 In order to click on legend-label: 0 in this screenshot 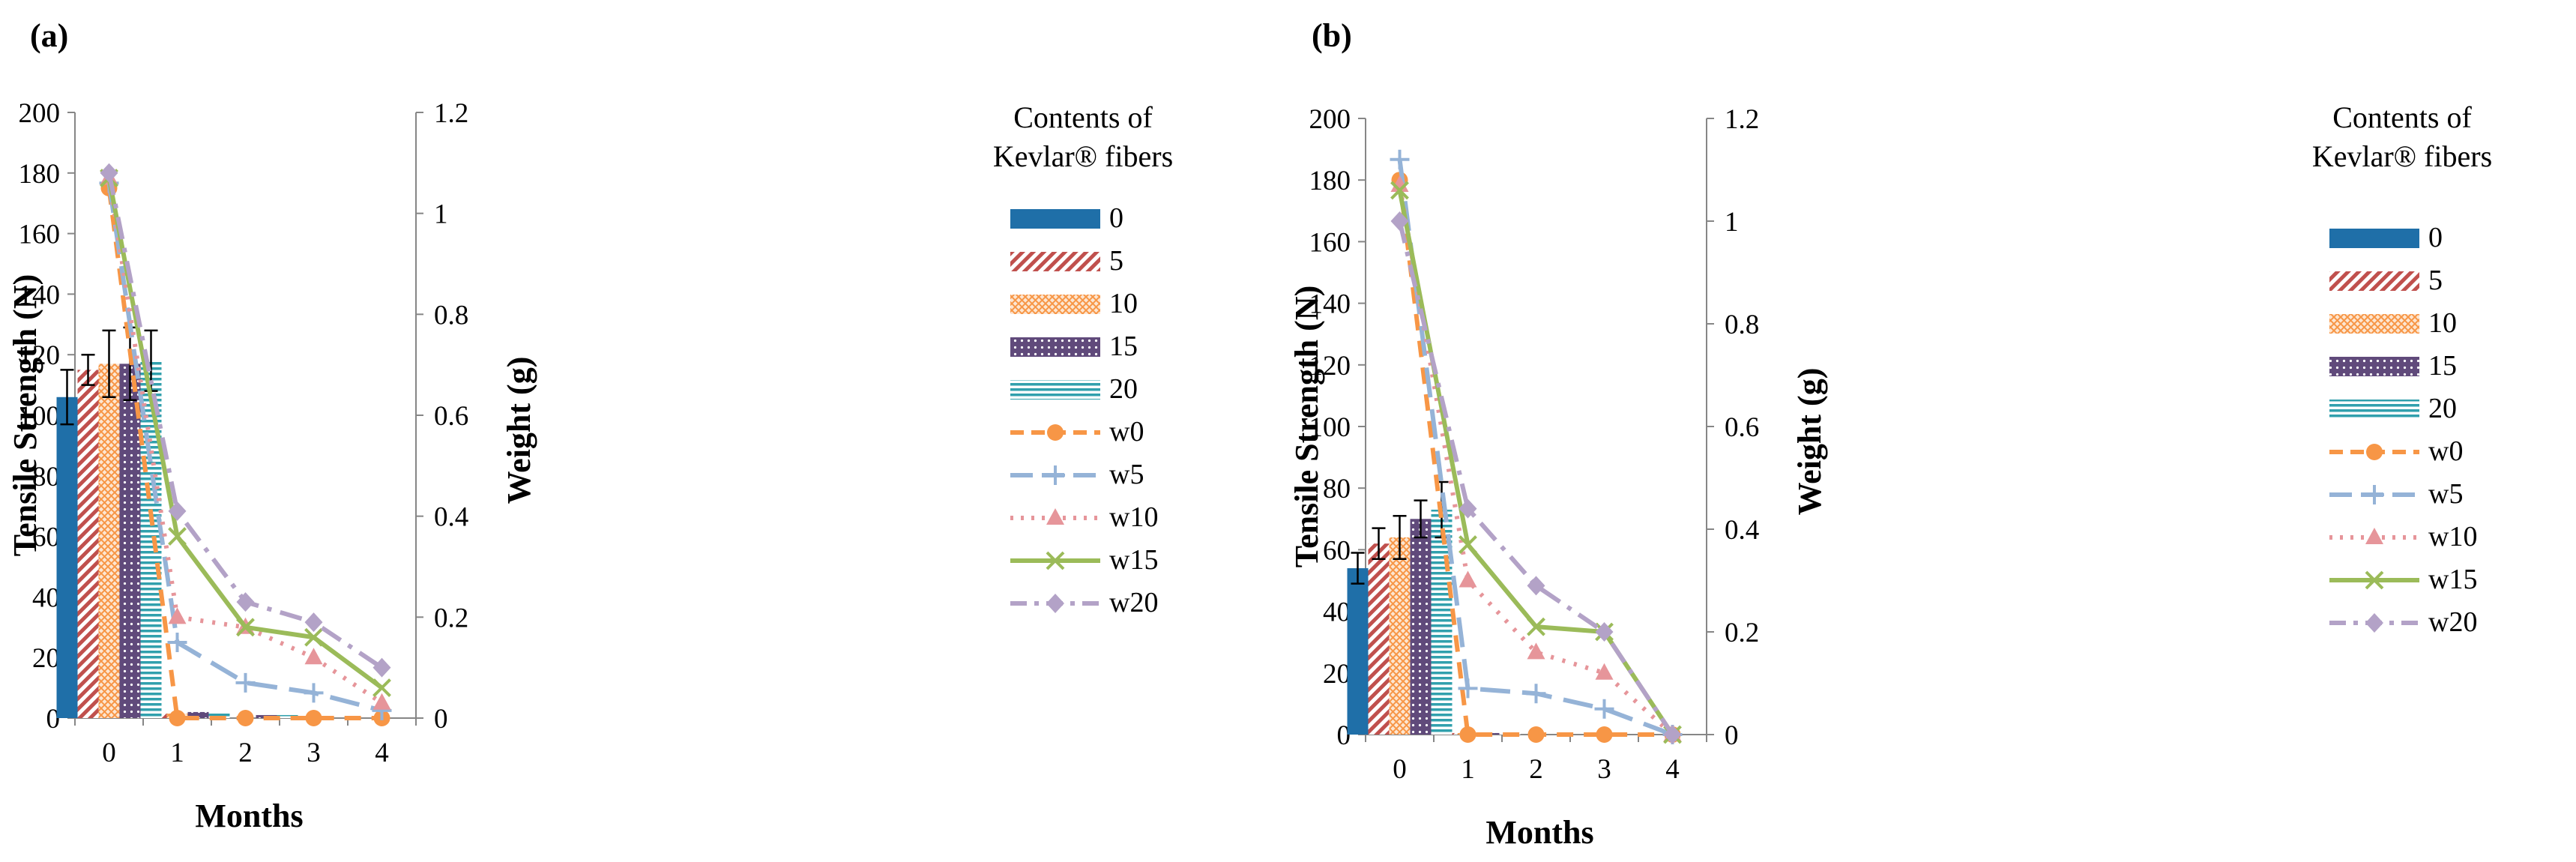, I will do `click(1116, 218)`.